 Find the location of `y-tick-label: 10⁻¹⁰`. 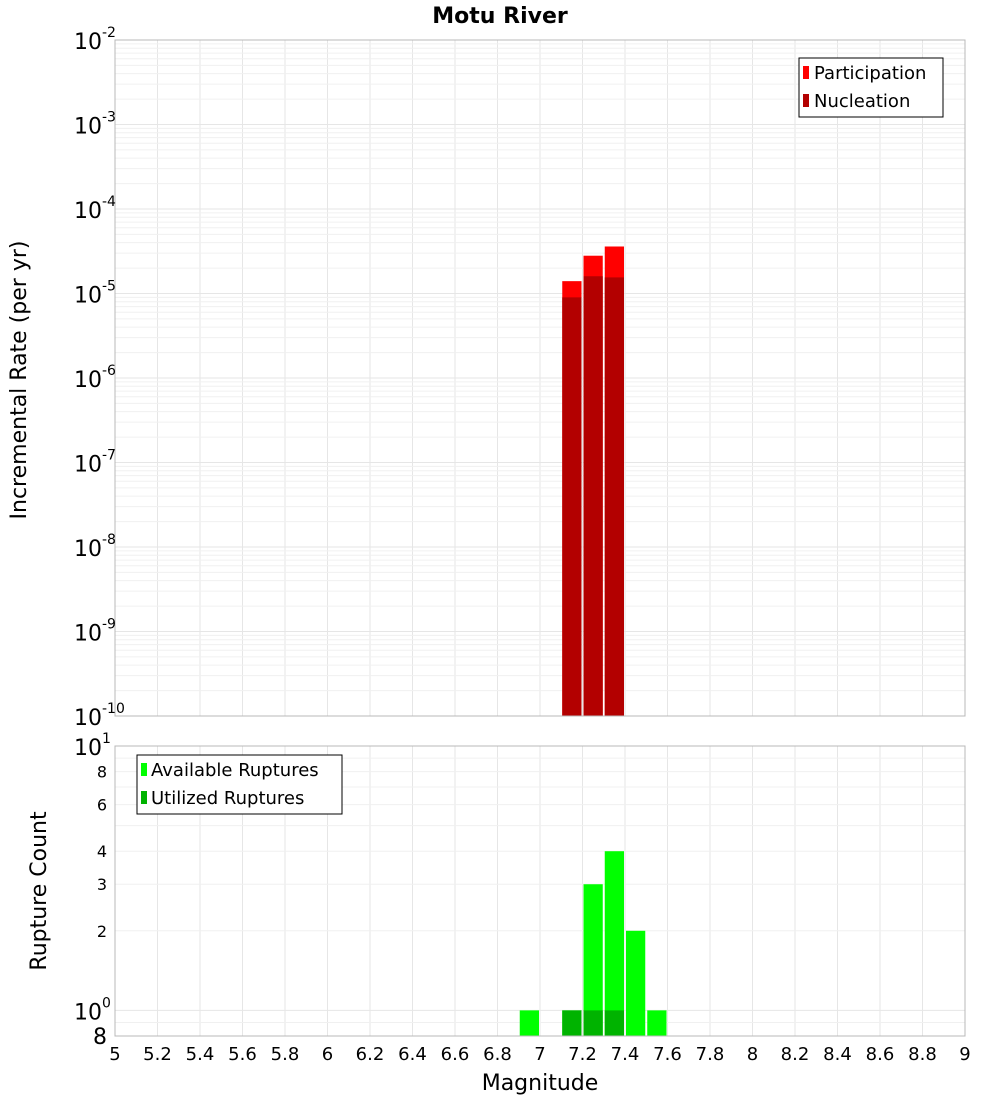

y-tick-label: 10⁻¹⁰ is located at coordinates (99, 716).